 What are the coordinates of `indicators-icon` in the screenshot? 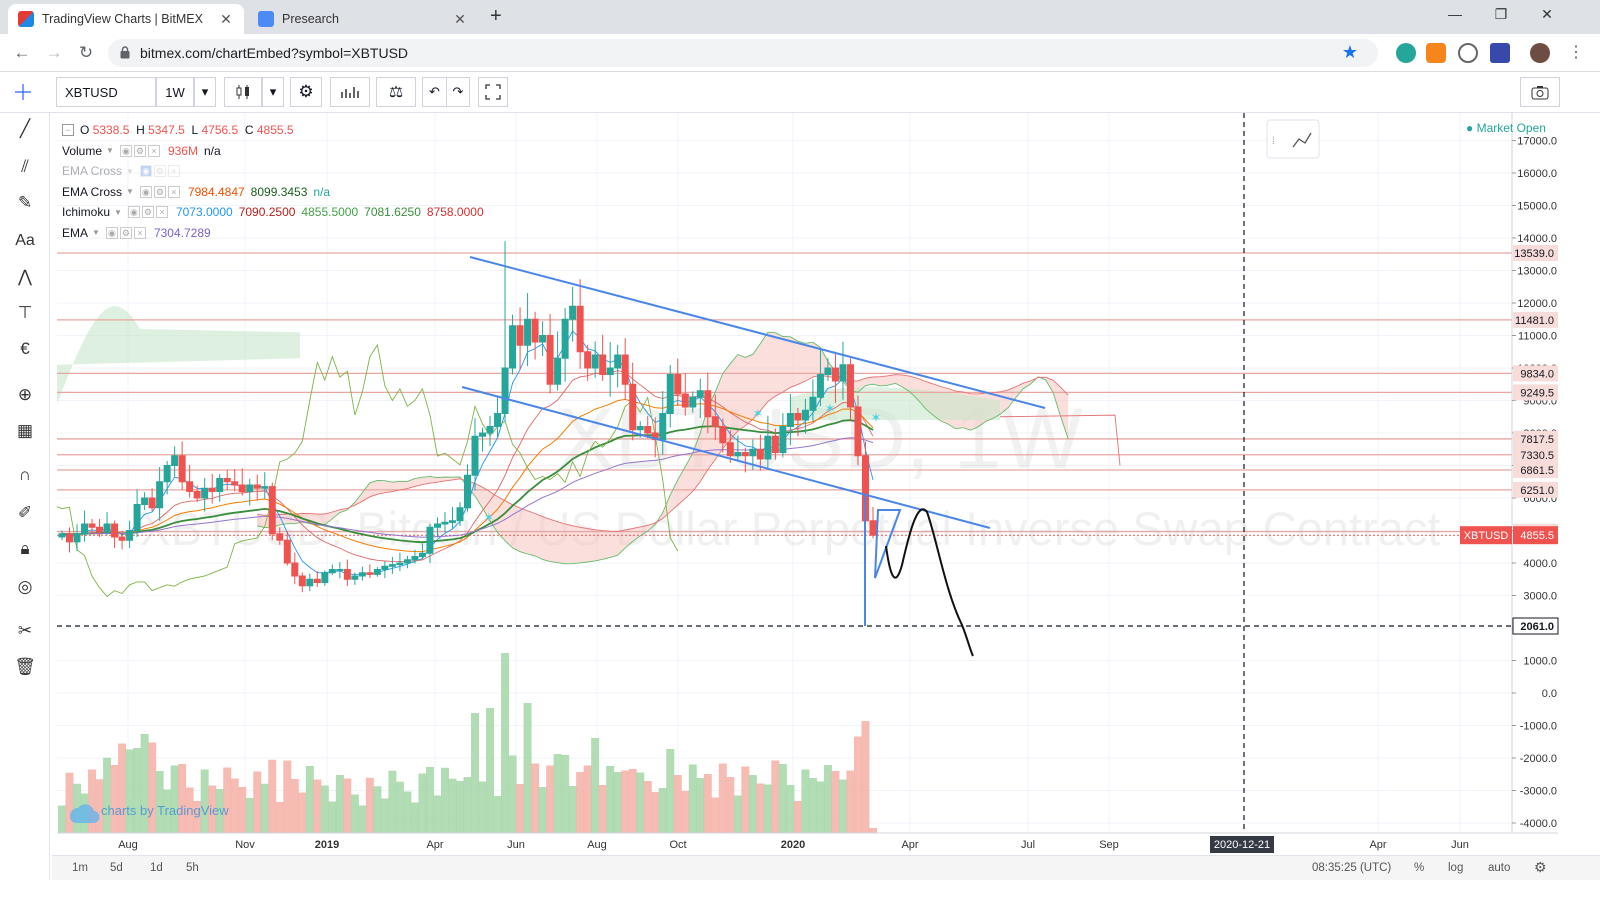 It's located at (350, 92).